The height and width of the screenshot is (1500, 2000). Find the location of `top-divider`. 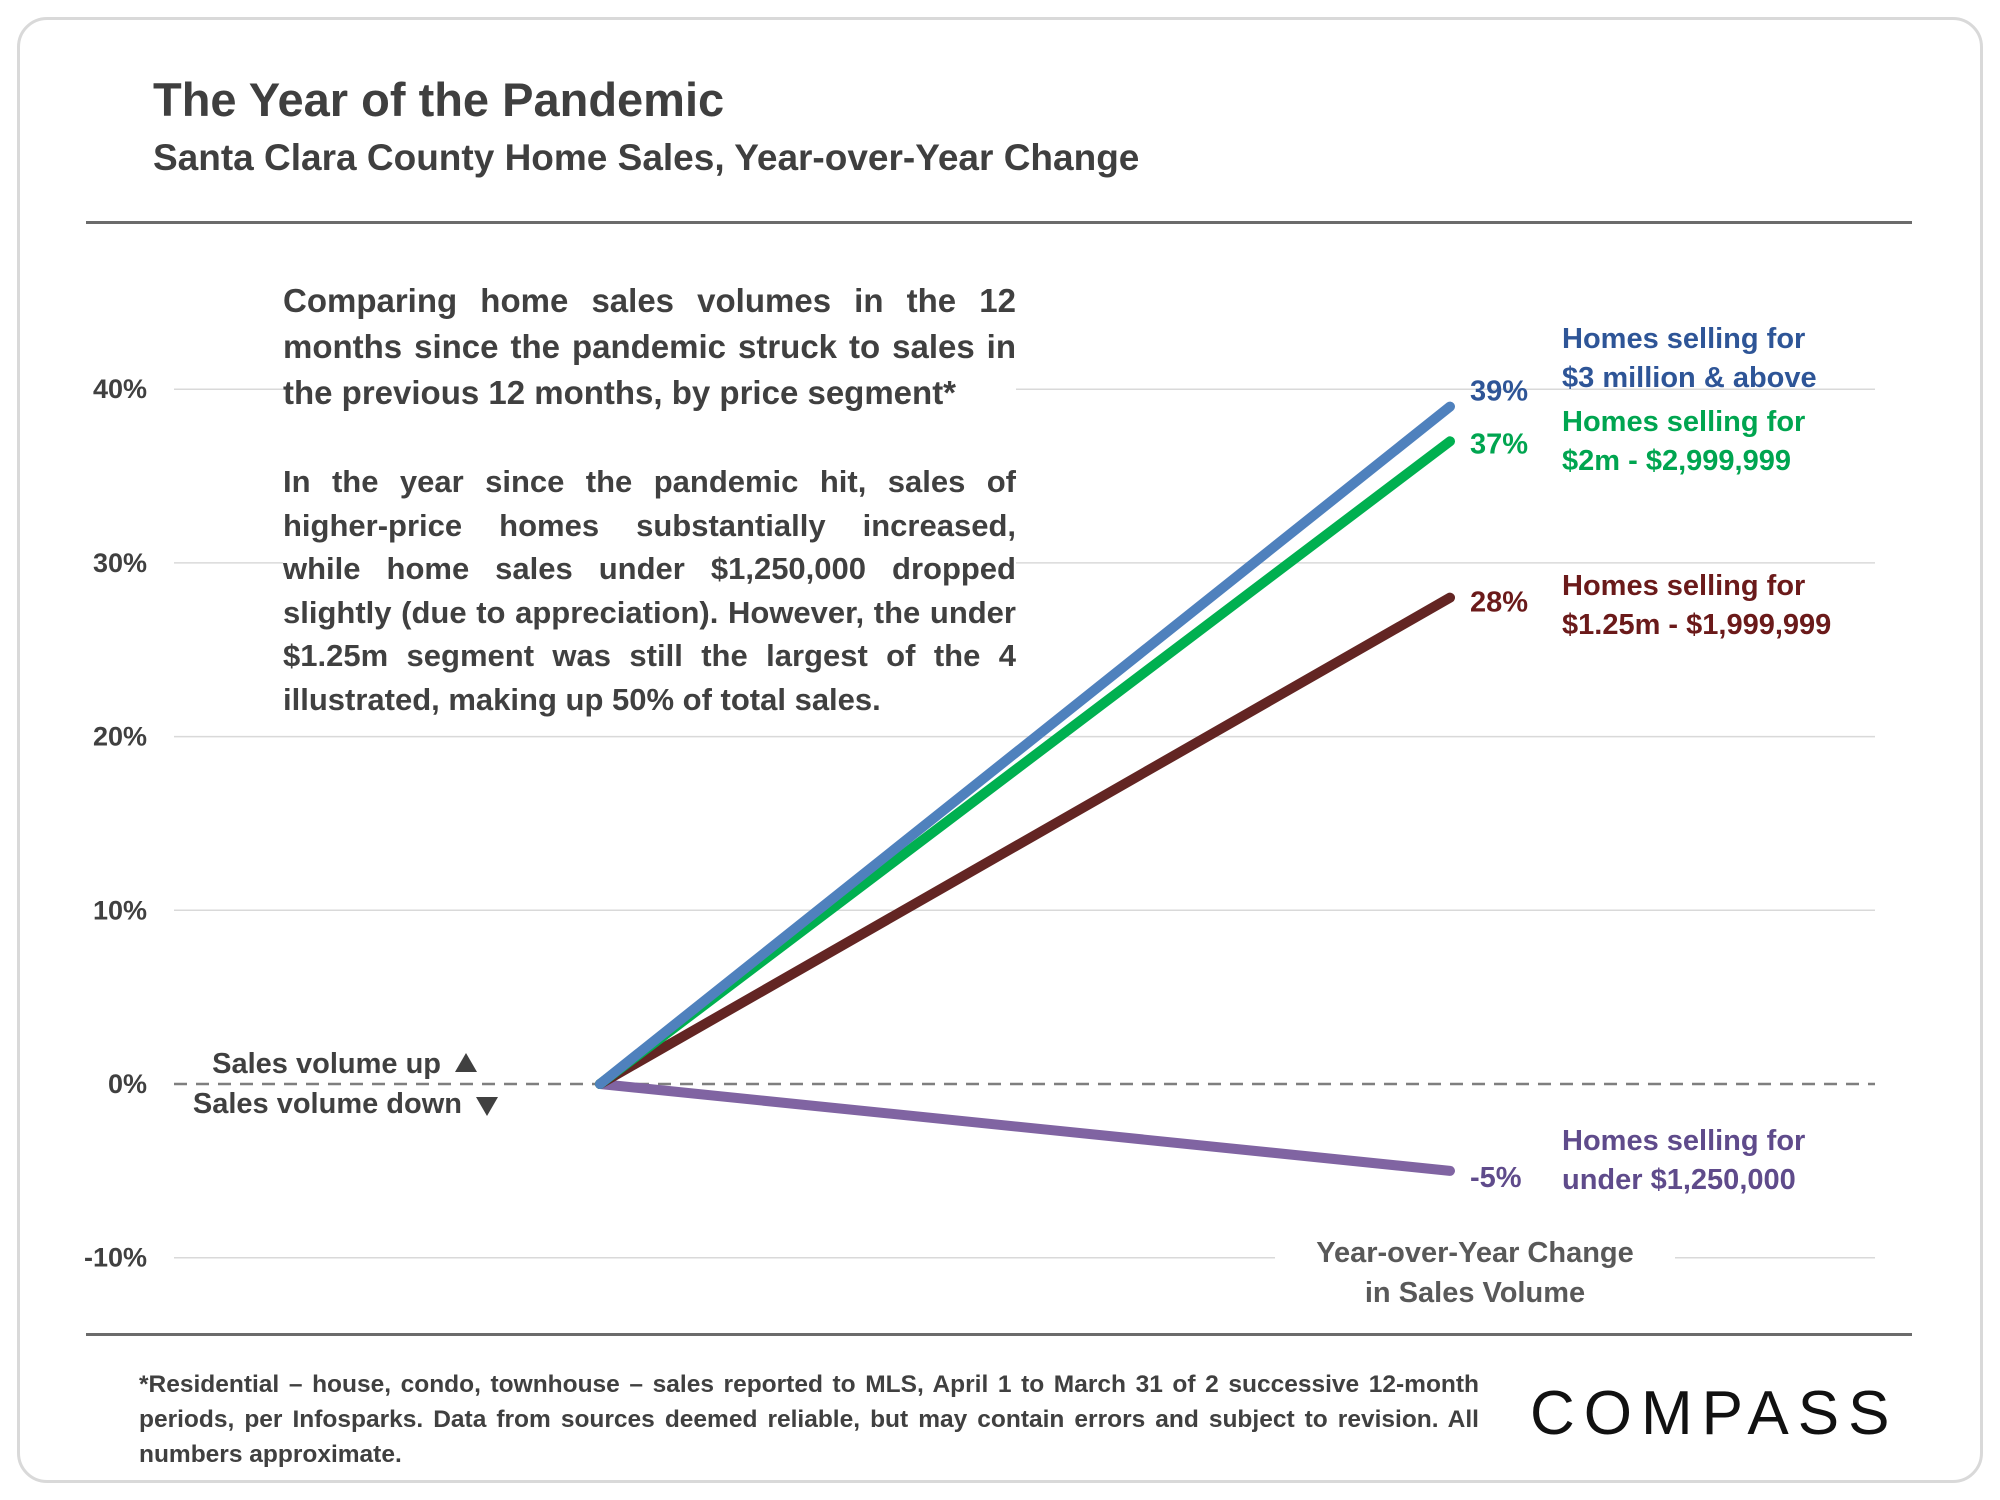

top-divider is located at coordinates (999, 222).